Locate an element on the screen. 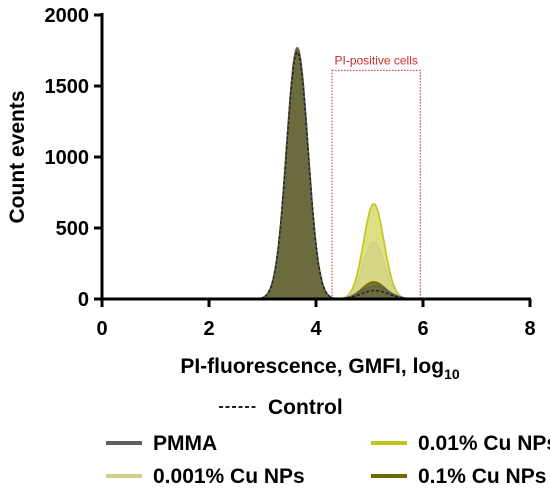 The image size is (550, 493). x-tick-label: 8 is located at coordinates (529, 329).